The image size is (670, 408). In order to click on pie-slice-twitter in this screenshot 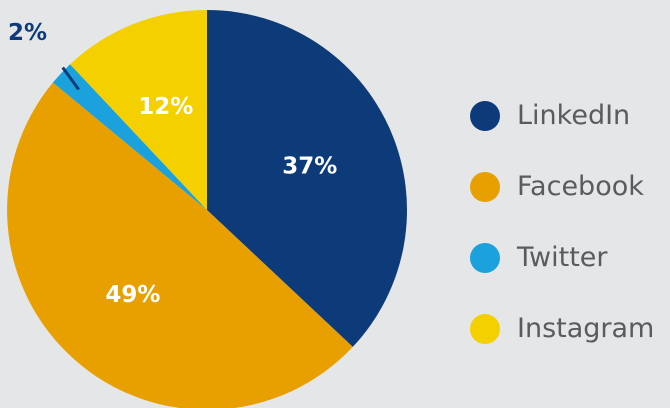, I will do `click(130, 137)`.